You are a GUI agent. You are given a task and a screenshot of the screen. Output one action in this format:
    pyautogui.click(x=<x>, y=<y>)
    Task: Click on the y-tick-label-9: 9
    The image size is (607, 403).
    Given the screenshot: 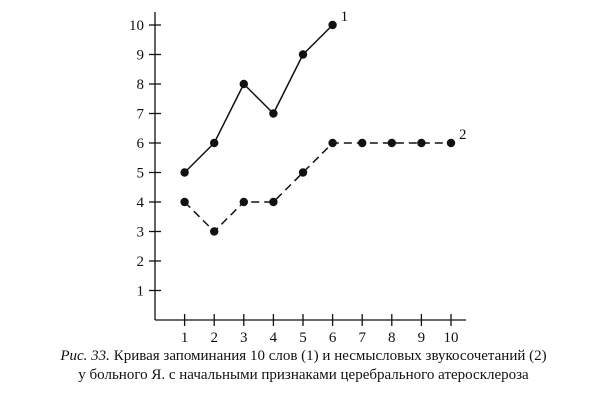 What is the action you would take?
    pyautogui.click(x=141, y=56)
    